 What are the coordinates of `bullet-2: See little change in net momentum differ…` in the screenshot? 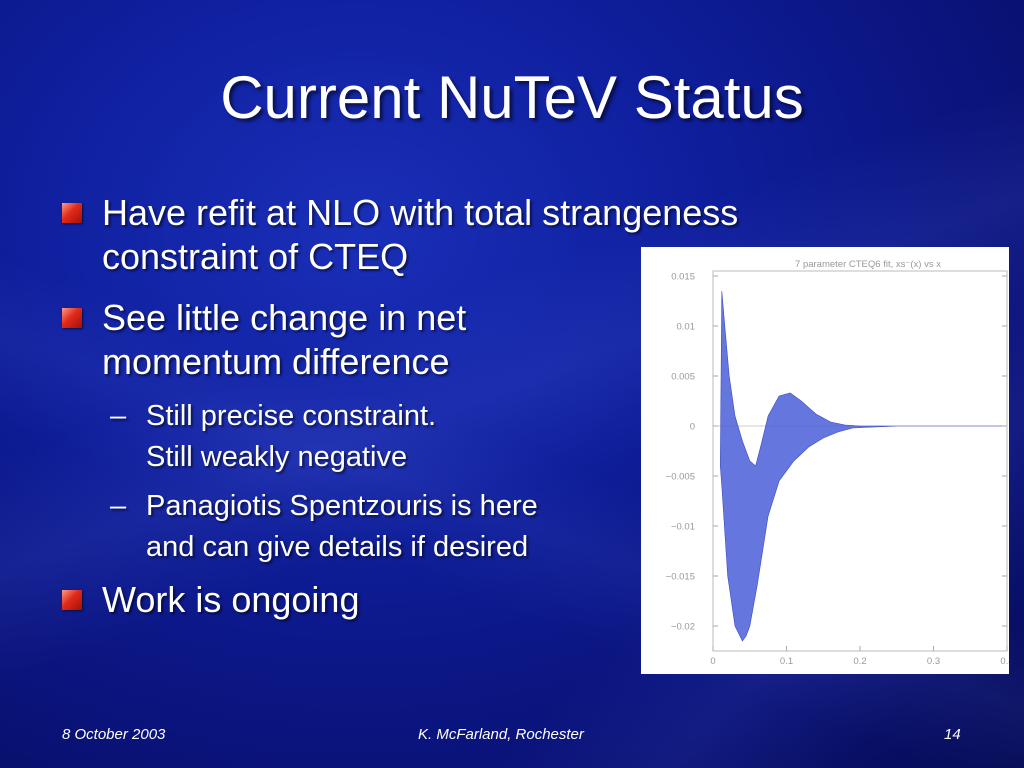 It's located at (332, 340).